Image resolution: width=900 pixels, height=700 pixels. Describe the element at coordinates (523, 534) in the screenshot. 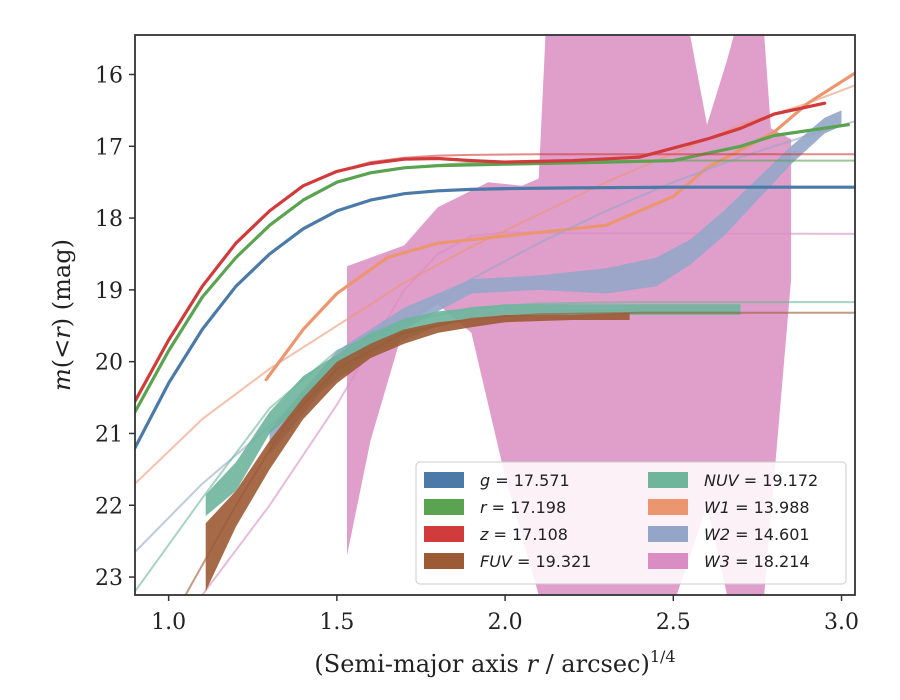

I see `legend-label-z: z = 17.108` at that location.